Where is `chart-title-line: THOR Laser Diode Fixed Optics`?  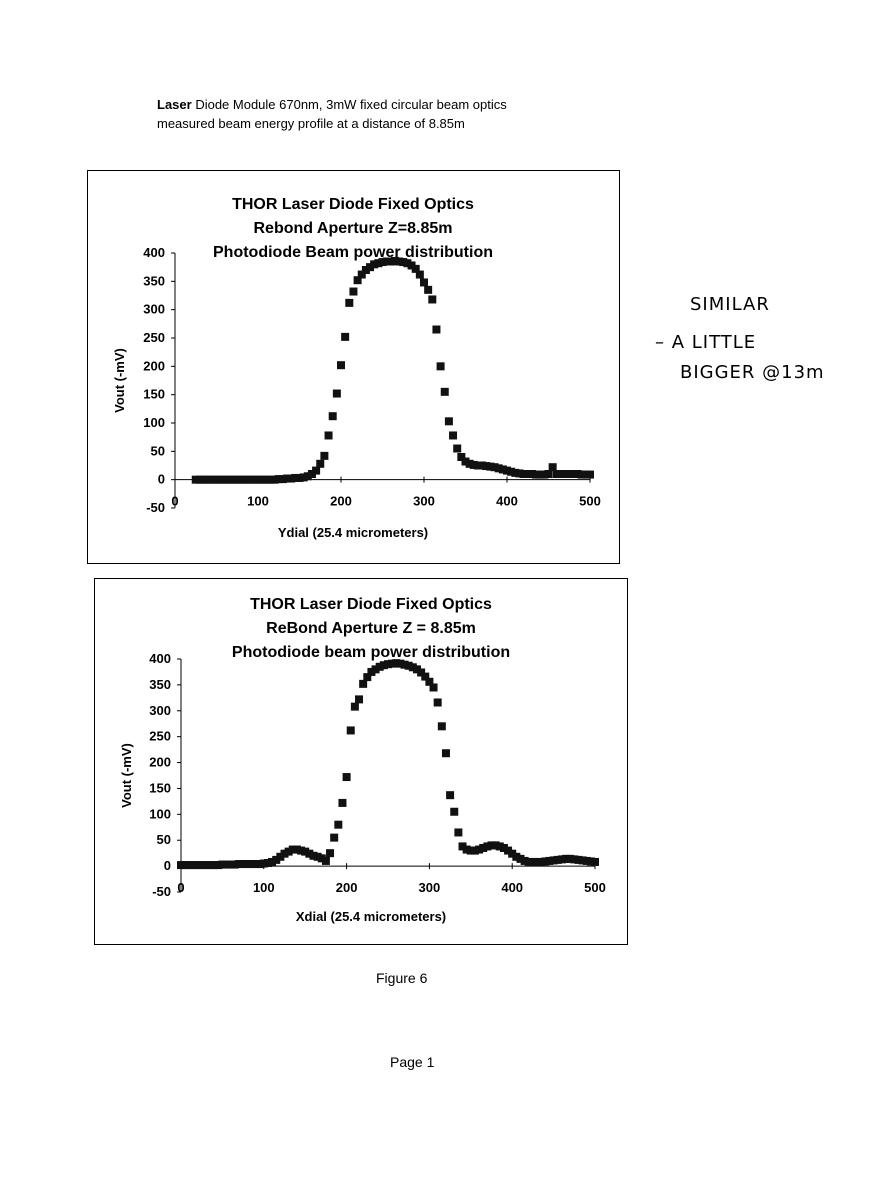 chart-title-line: THOR Laser Diode Fixed Optics is located at coordinates (371, 604).